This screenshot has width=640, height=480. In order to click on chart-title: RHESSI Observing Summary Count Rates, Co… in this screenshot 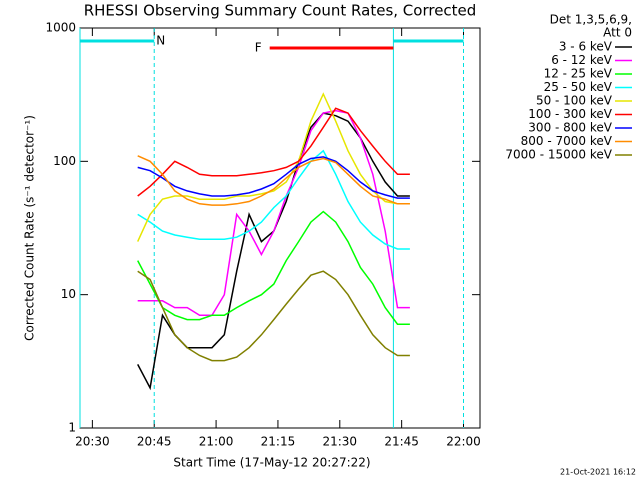, I will do `click(280, 11)`.